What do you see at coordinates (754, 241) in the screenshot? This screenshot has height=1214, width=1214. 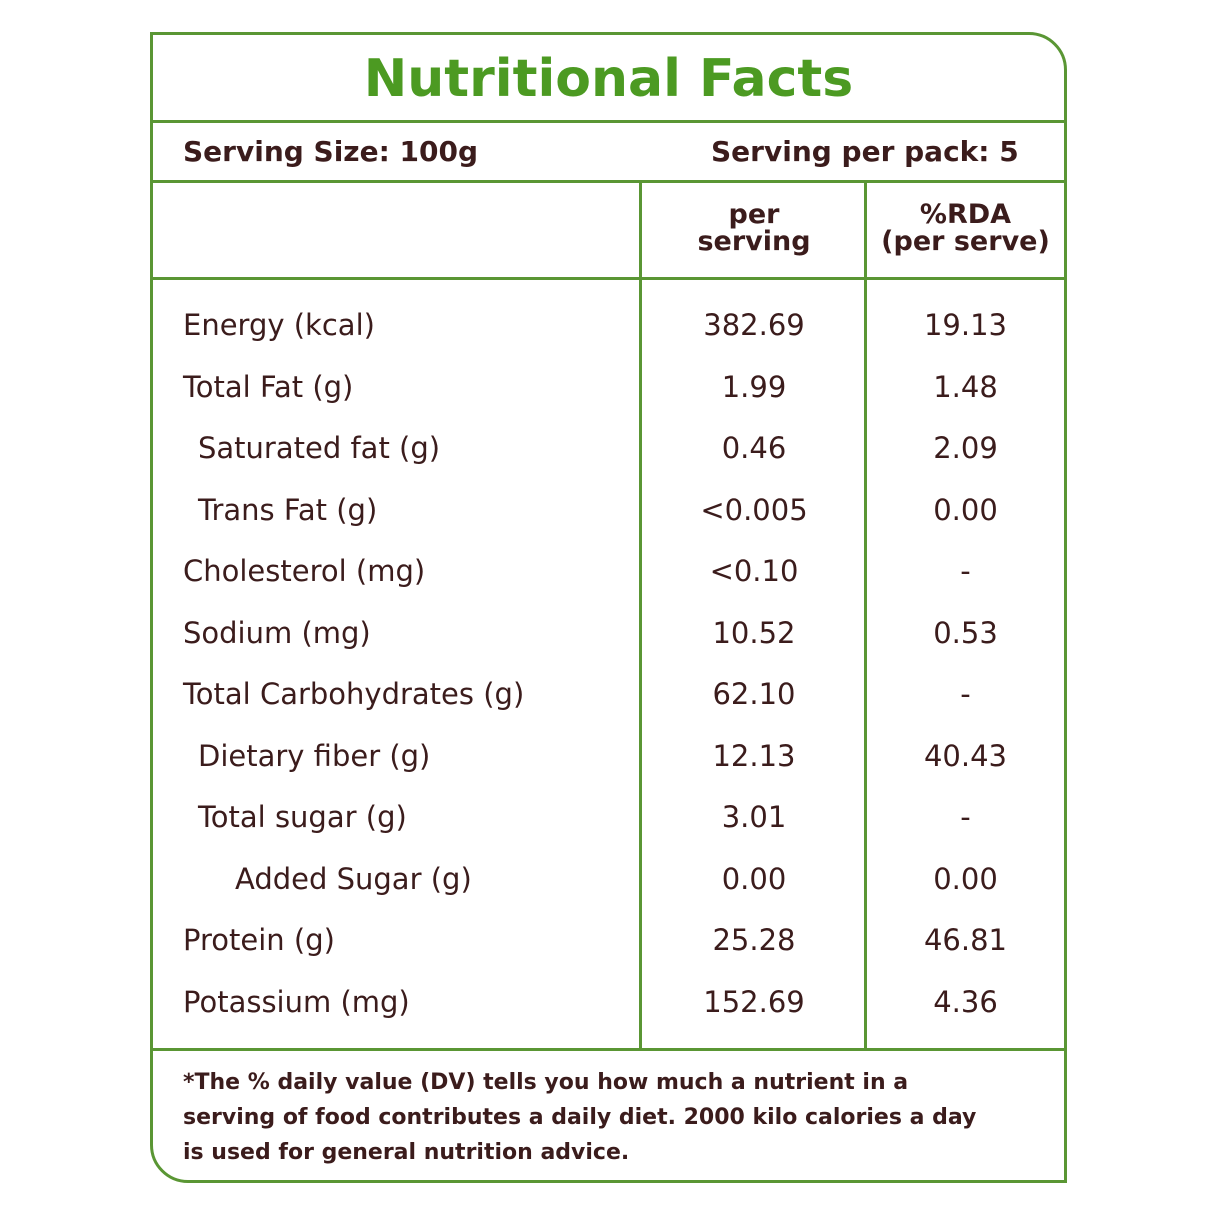 I see `header-text: serving` at bounding box center [754, 241].